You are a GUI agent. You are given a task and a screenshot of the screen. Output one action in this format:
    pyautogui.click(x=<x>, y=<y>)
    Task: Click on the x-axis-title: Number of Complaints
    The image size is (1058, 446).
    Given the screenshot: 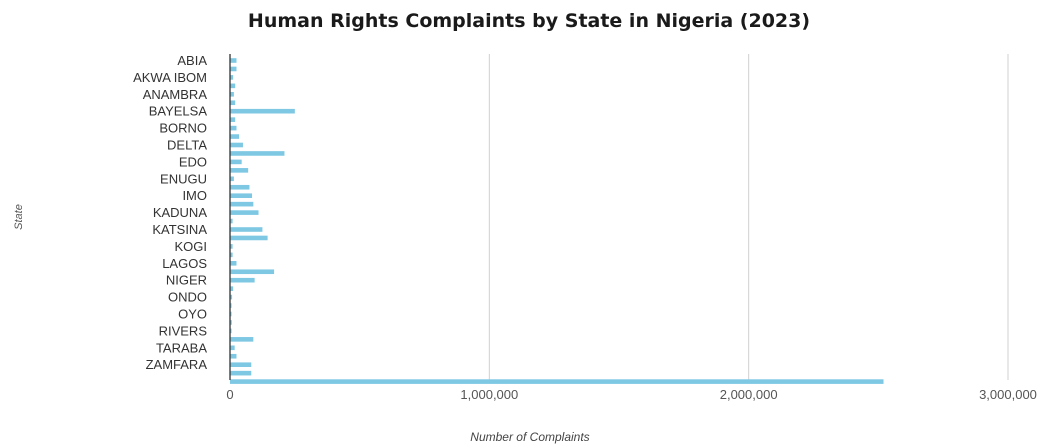 What is the action you would take?
    pyautogui.click(x=530, y=437)
    